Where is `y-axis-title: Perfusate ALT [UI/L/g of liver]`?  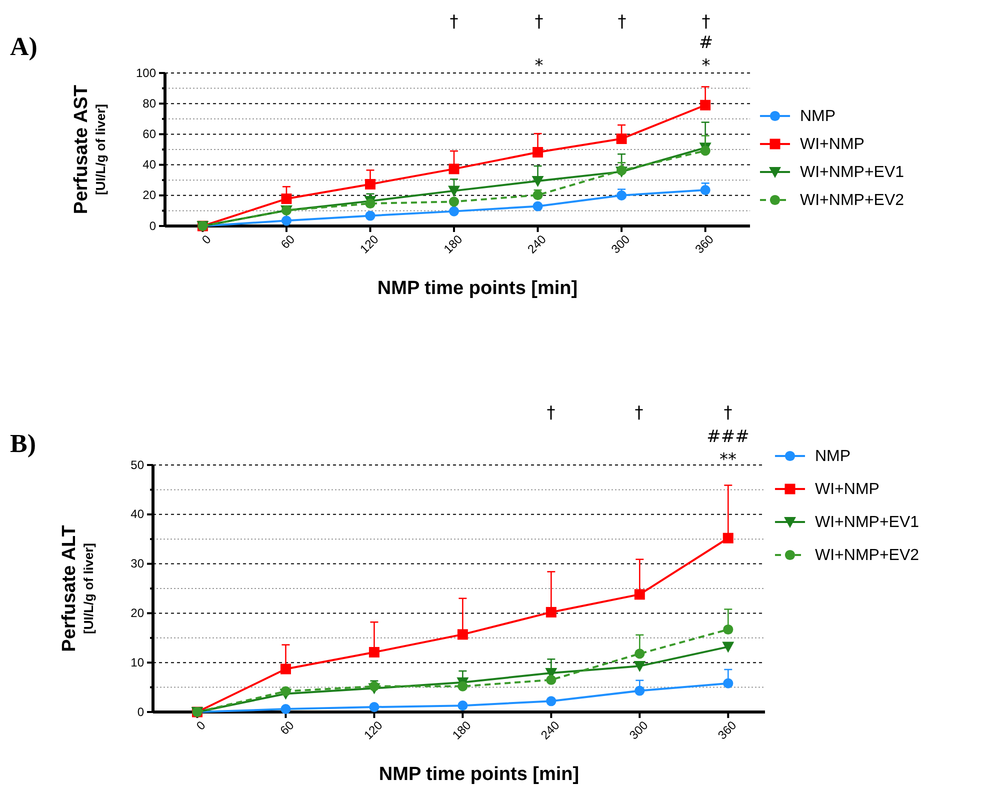 y-axis-title: Perfusate ALT [UI/L/g of liver] is located at coordinates (77, 588).